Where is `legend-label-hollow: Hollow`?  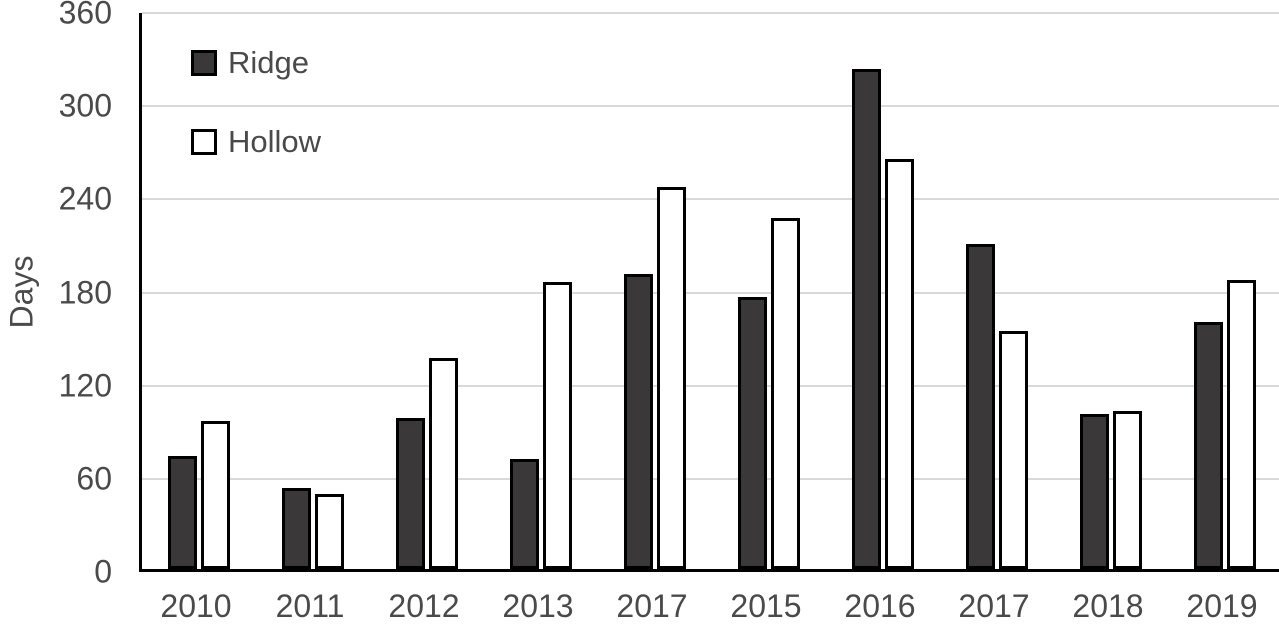
legend-label-hollow: Hollow is located at coordinates (275, 141).